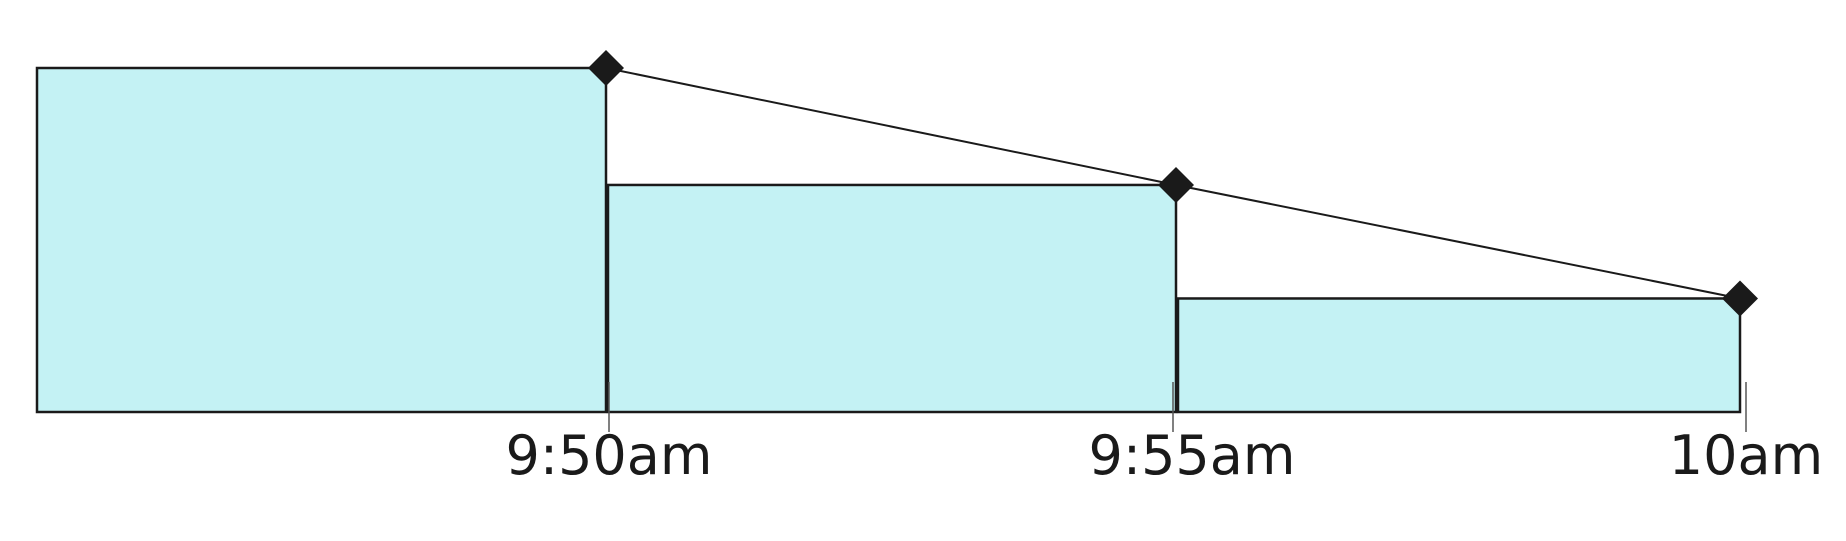 This screenshot has height=541, width=1846. I want to click on tick-marks, so click(1177, 407).